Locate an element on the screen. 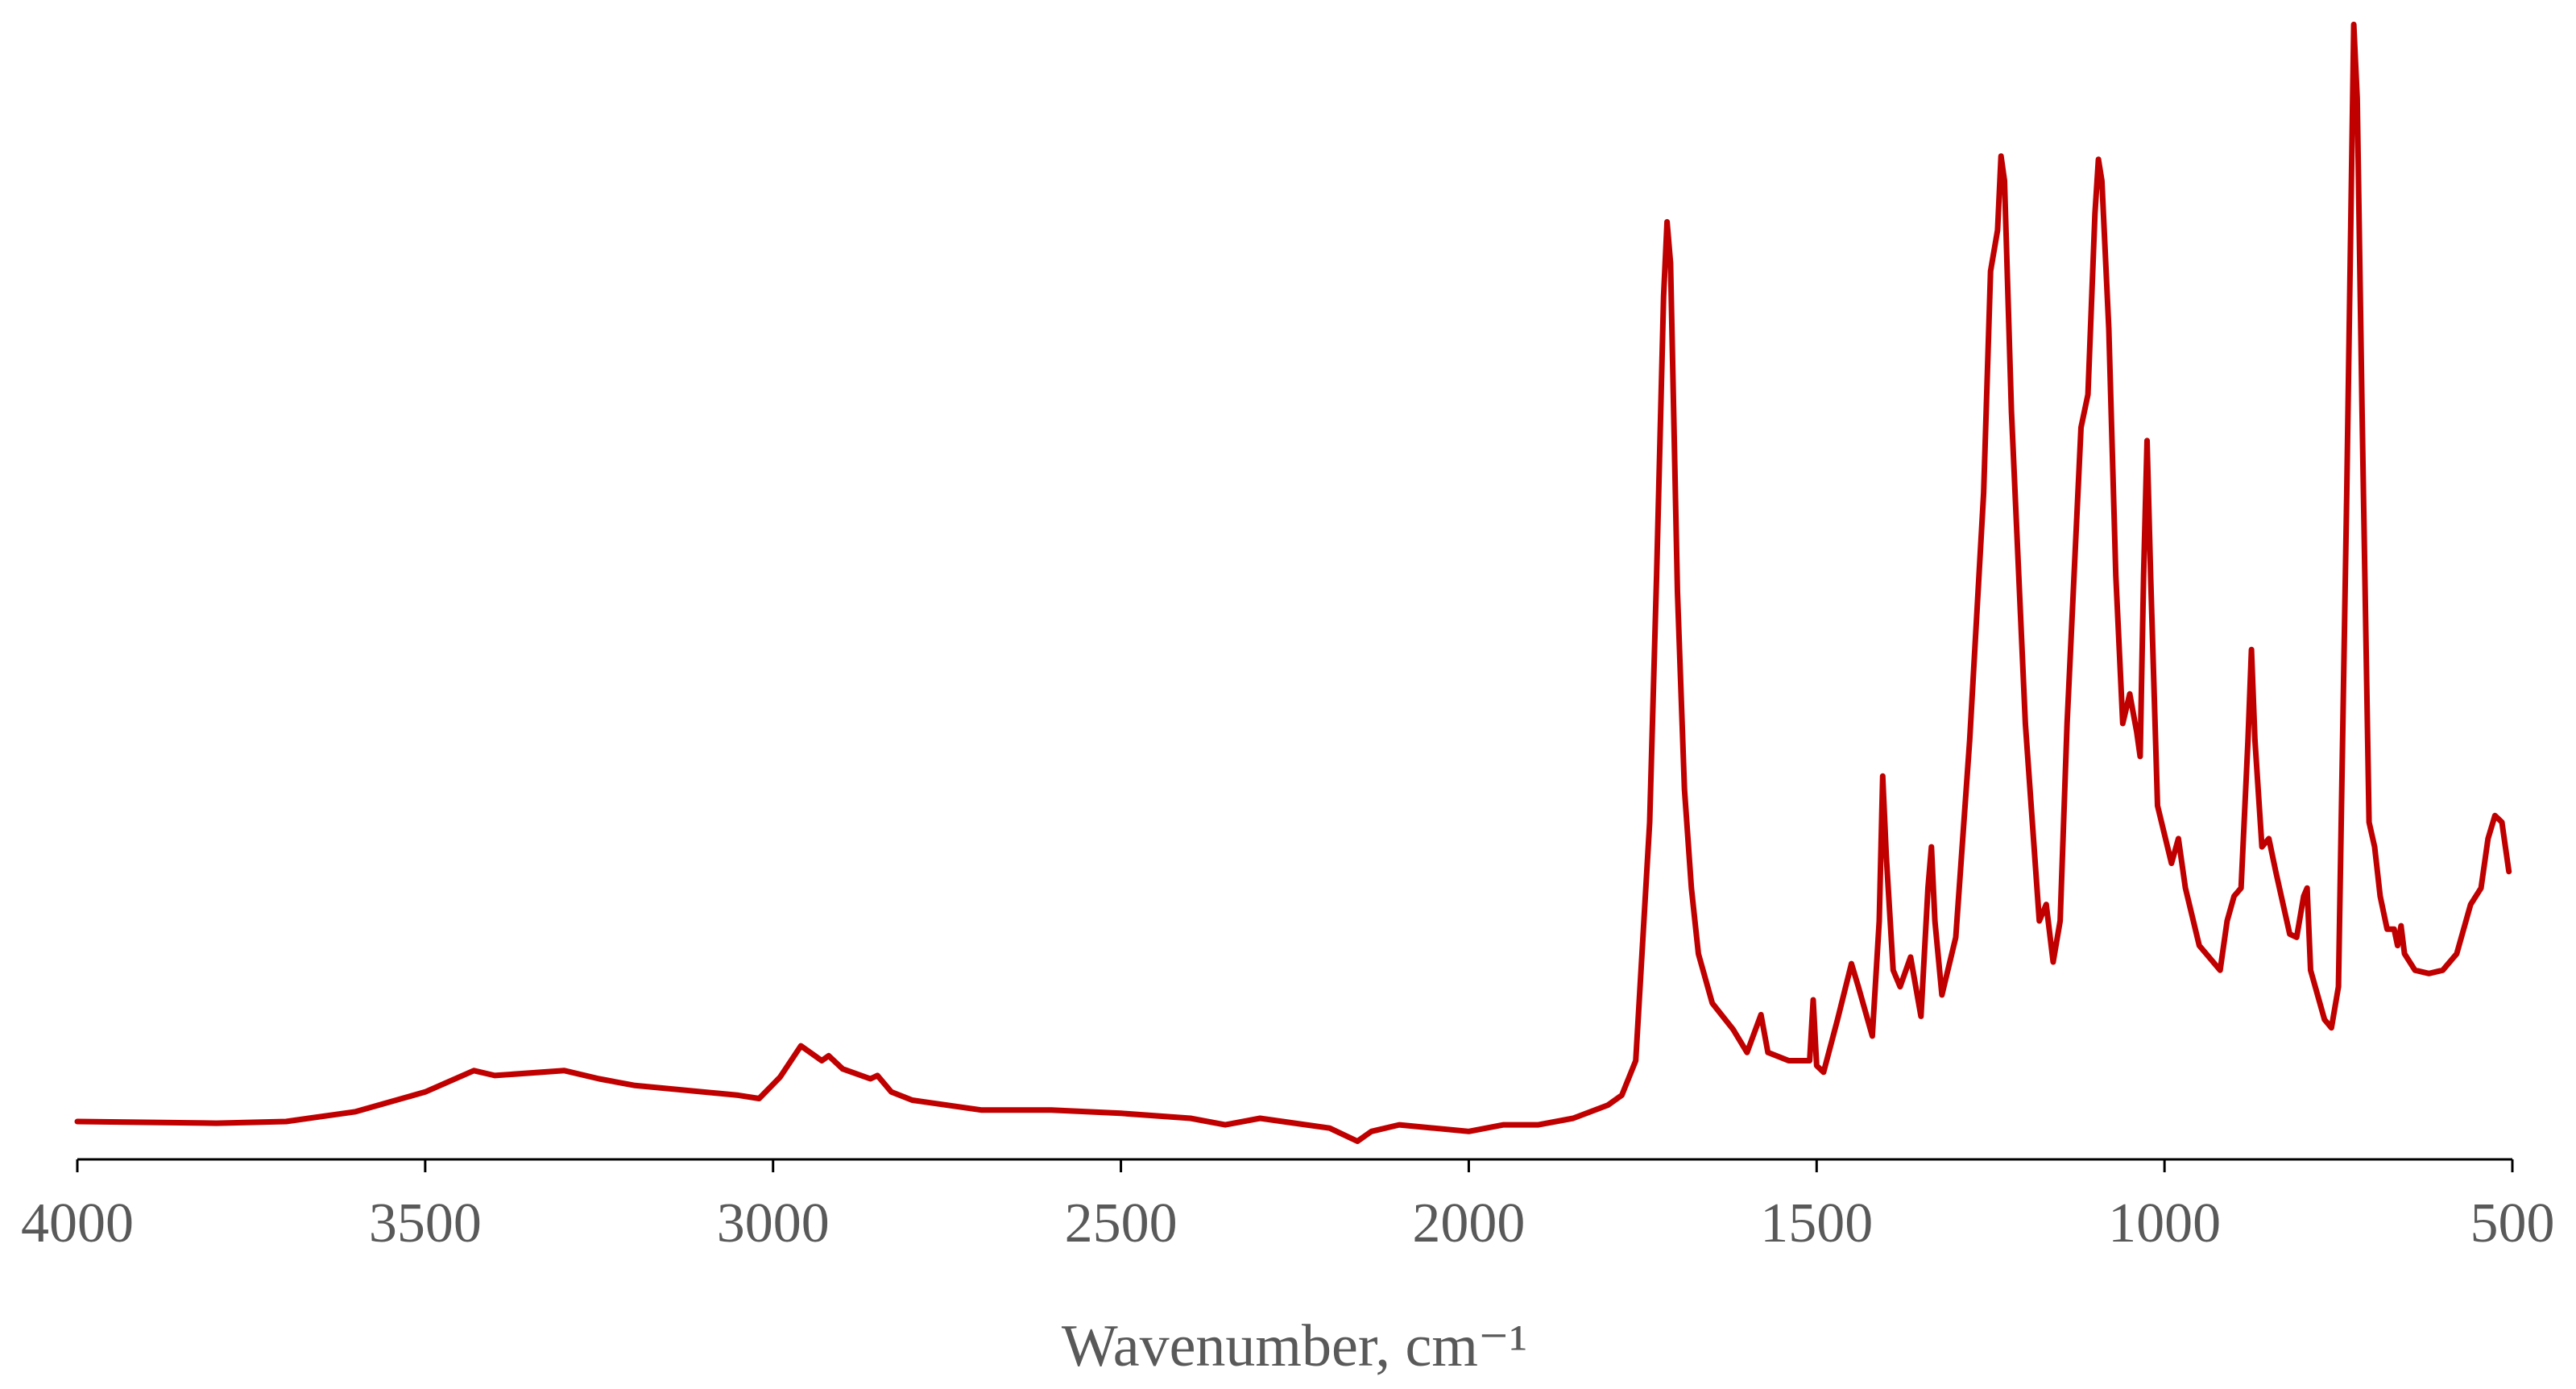  x-tick-label: 2000 is located at coordinates (1468, 1223).